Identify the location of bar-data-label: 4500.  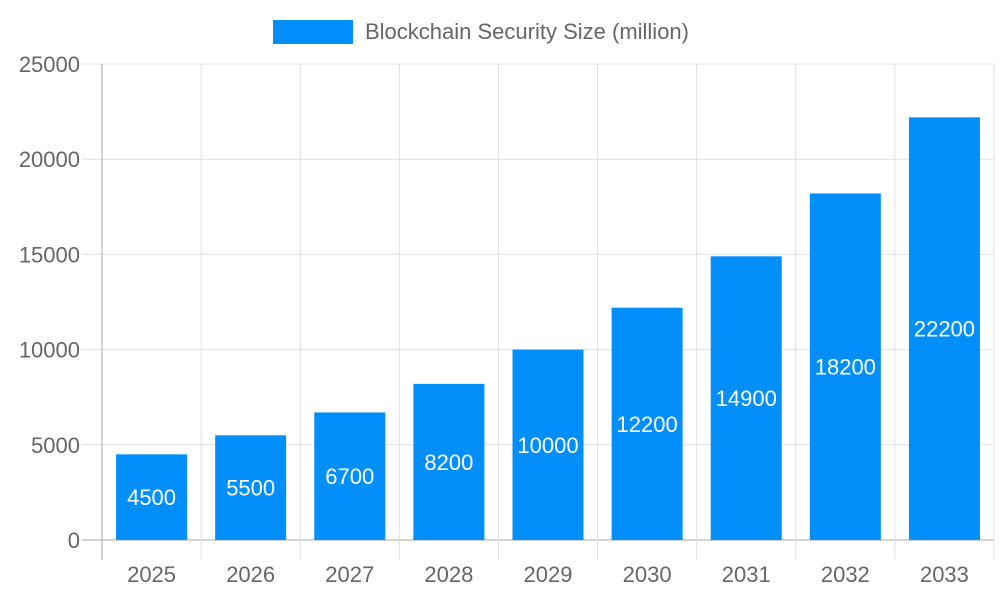
(151, 497).